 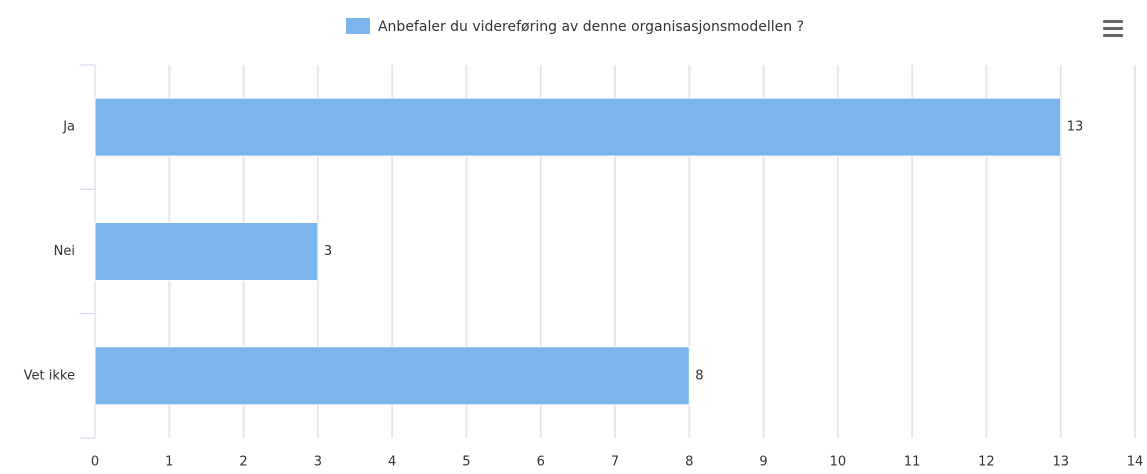 What do you see at coordinates (357, 26) in the screenshot?
I see `legend-swatch` at bounding box center [357, 26].